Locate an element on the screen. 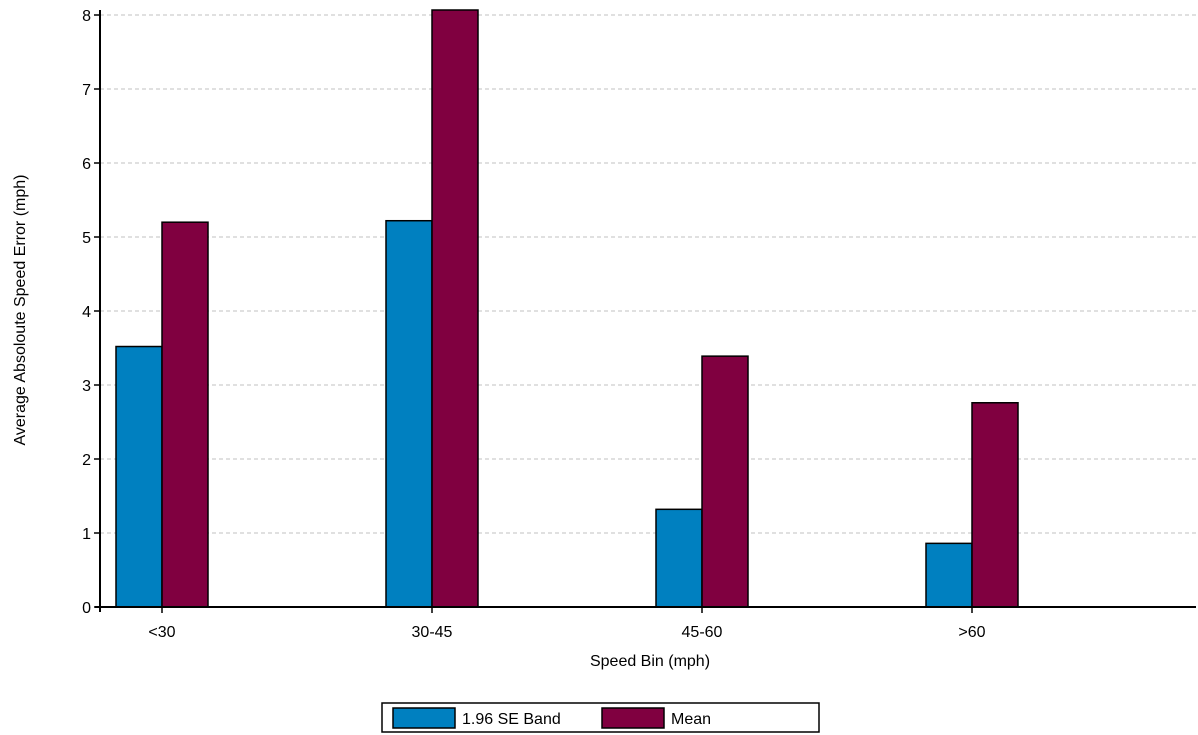  y-tick-label: 0 is located at coordinates (86, 608).